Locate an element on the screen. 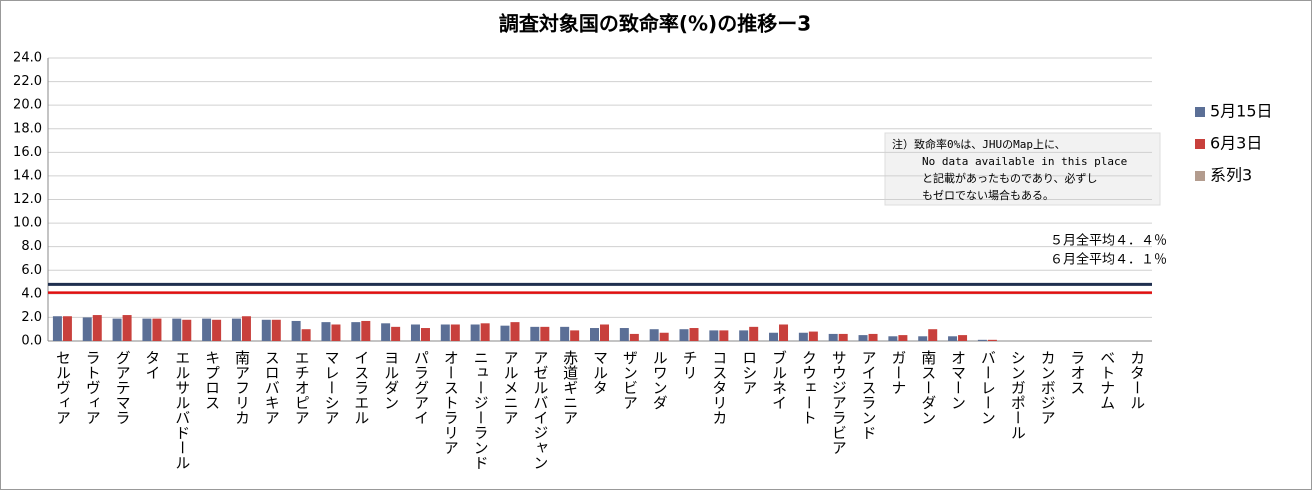  y-tick-label: 24.0 is located at coordinates (27, 58).